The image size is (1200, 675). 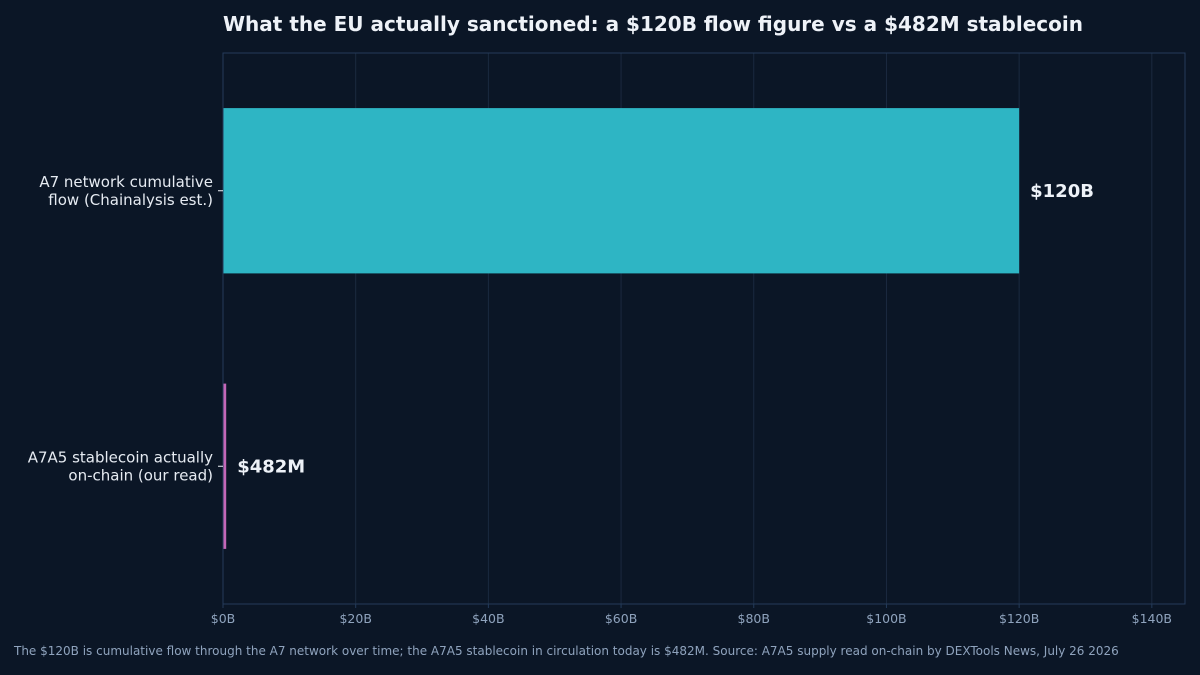 What do you see at coordinates (130, 200) in the screenshot?
I see `category-label: flow (Chainalysis est.)` at bounding box center [130, 200].